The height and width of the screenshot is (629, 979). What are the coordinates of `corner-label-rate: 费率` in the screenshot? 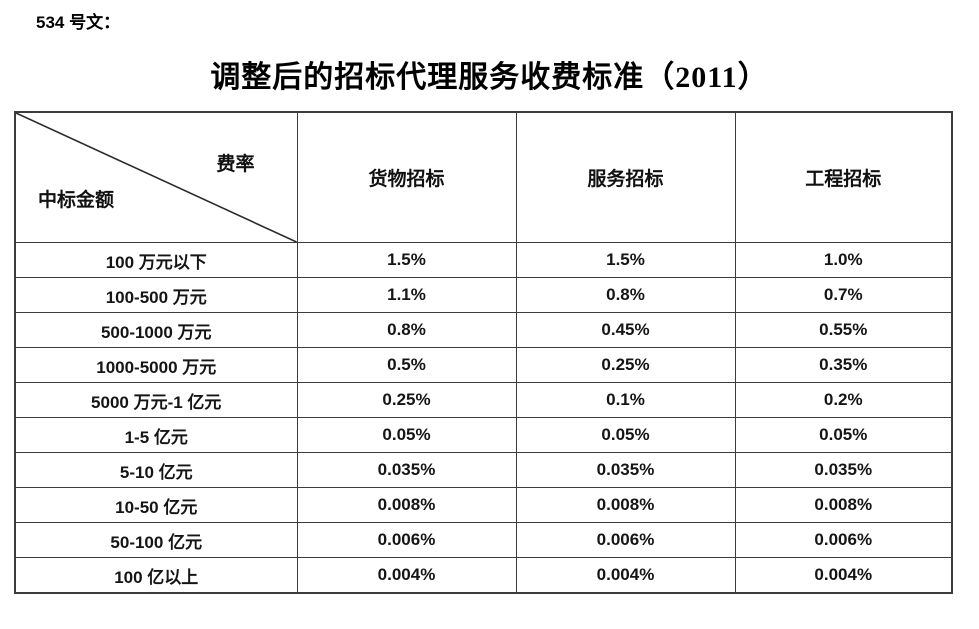 It's located at (235, 164).